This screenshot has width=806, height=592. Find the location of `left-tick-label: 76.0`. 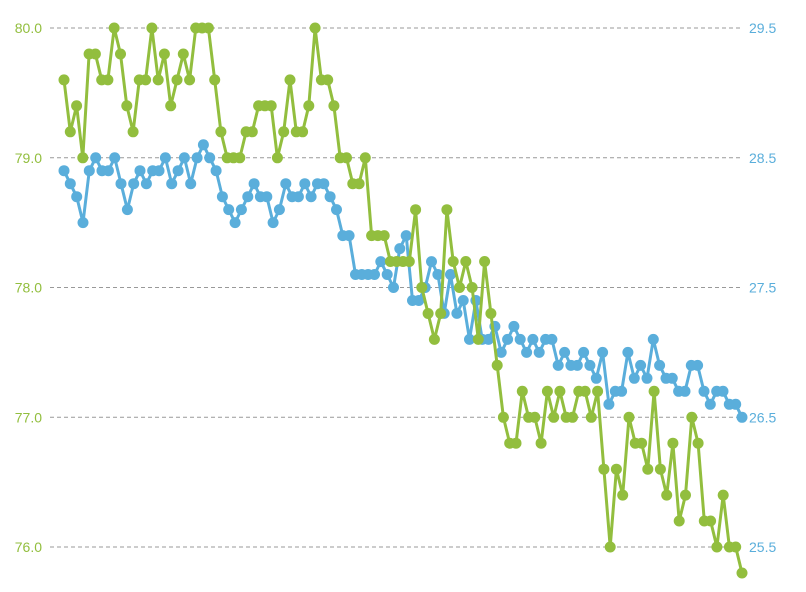

left-tick-label: 76.0 is located at coordinates (28, 547).